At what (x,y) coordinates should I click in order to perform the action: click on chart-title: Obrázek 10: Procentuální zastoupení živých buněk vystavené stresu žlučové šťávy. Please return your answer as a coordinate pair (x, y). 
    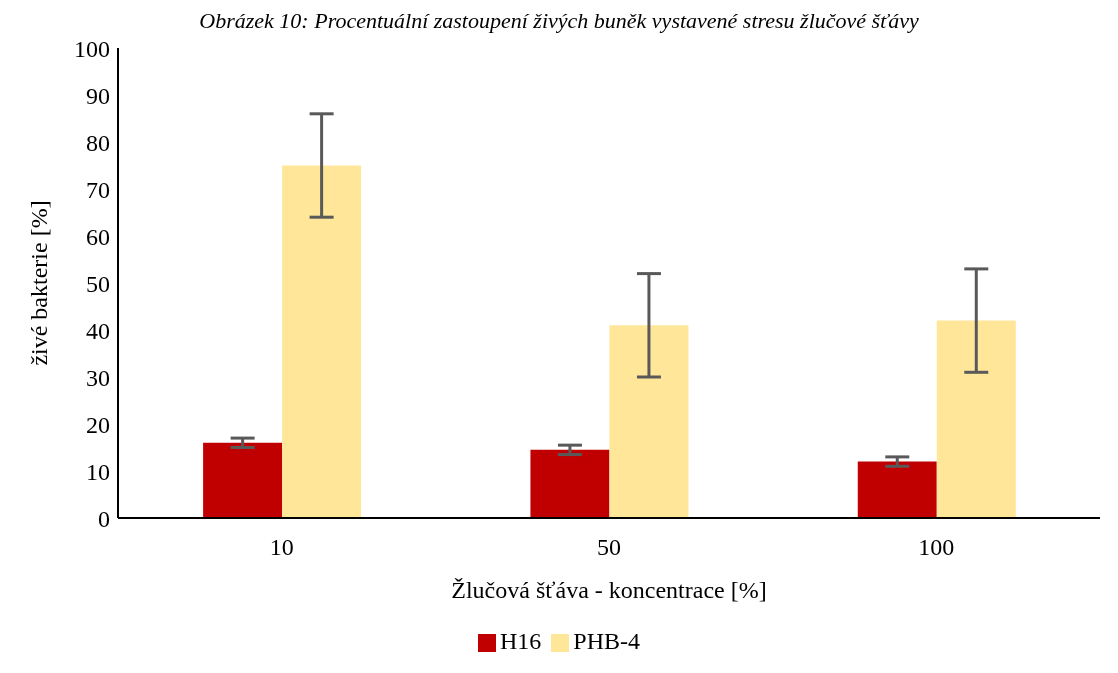
    Looking at the image, I should click on (559, 20).